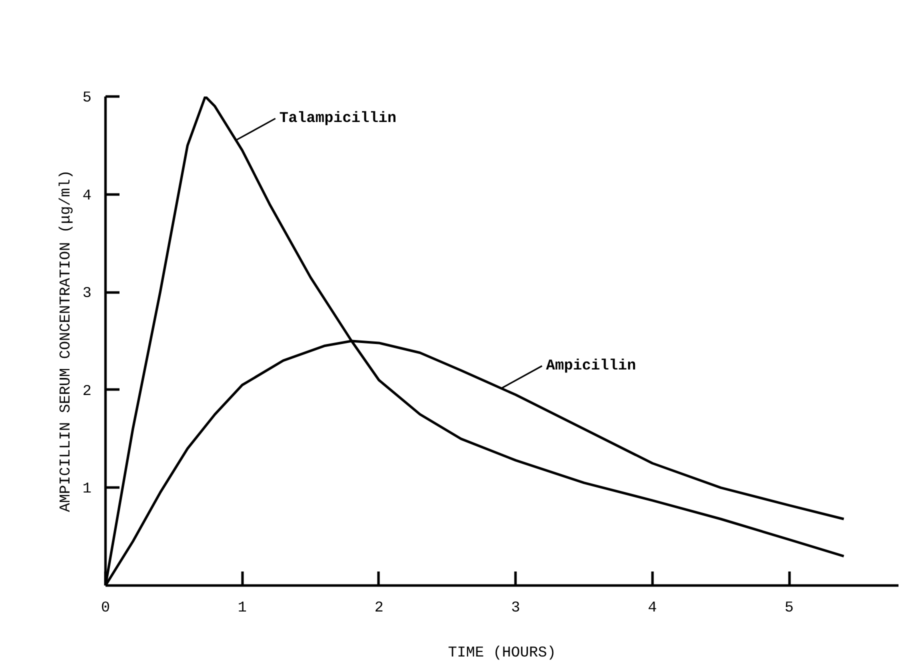 Image resolution: width=900 pixels, height=672 pixels. Describe the element at coordinates (242, 608) in the screenshot. I see `x-tick-label: 1` at that location.